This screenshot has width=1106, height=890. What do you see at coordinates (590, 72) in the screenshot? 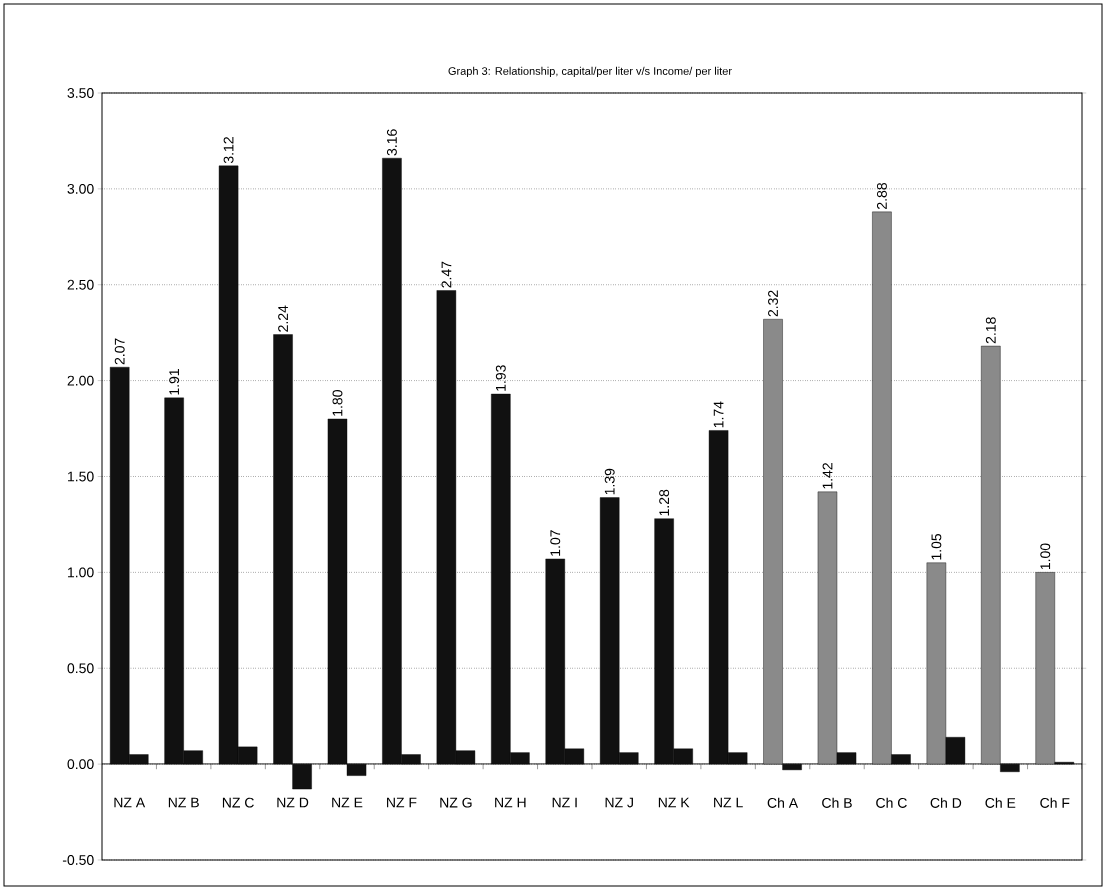
I see `chart-title: Graph 3: Relationship, capital/per liter v/s Income/ per liter` at bounding box center [590, 72].